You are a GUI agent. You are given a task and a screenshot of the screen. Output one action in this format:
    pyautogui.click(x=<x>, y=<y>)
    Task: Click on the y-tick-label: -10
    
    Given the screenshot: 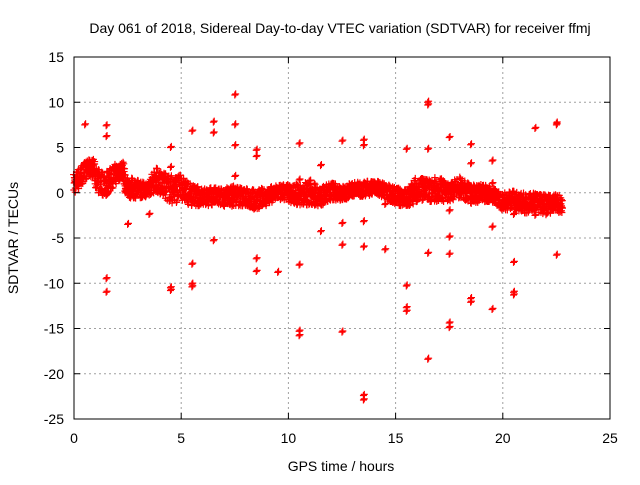 What is the action you would take?
    pyautogui.click(x=54, y=283)
    